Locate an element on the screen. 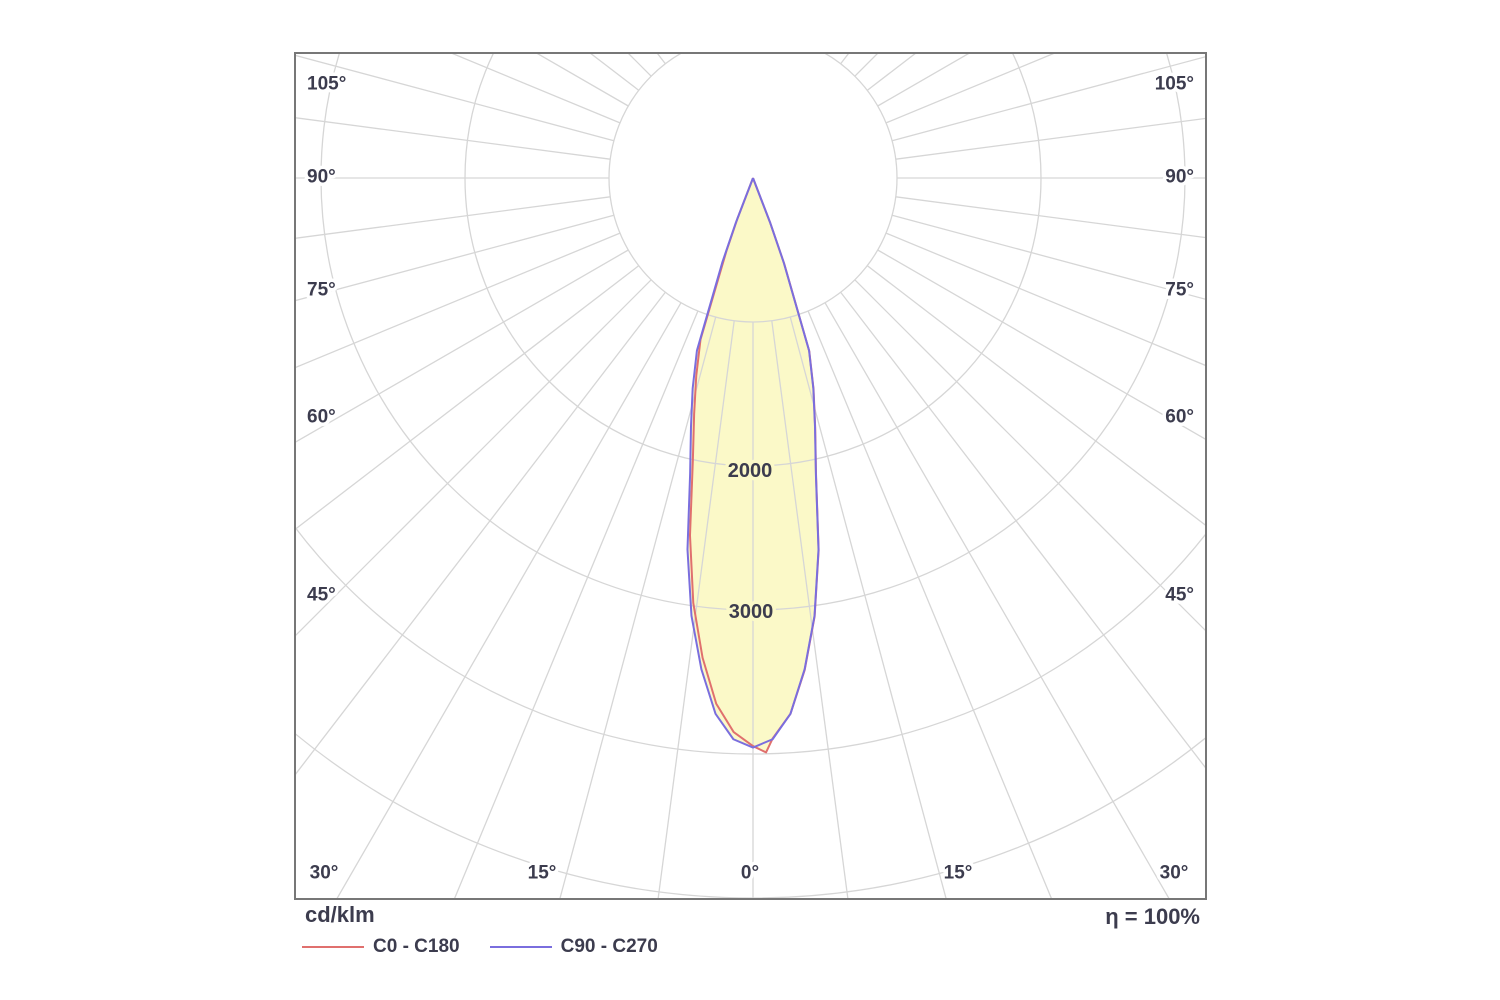 This screenshot has height=1000, width=1500. angle-label-left: 45° is located at coordinates (321, 595).